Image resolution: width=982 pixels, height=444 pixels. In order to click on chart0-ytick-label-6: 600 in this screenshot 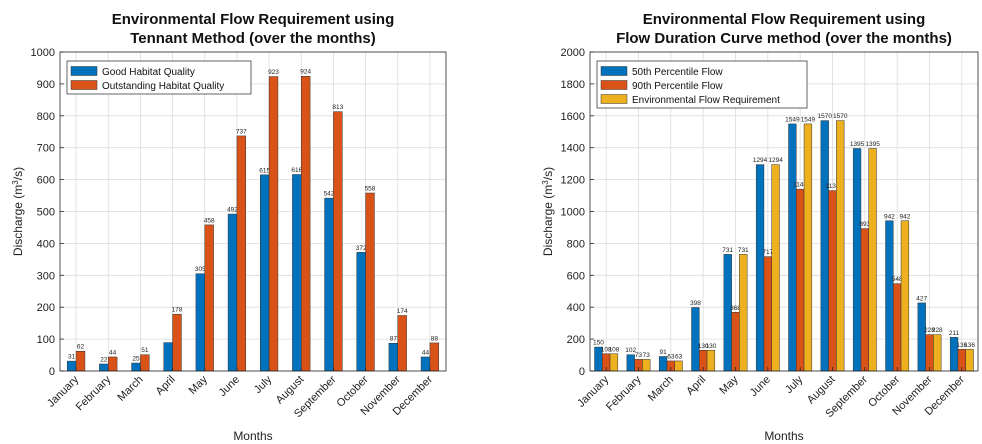, I will do `click(46, 181)`.